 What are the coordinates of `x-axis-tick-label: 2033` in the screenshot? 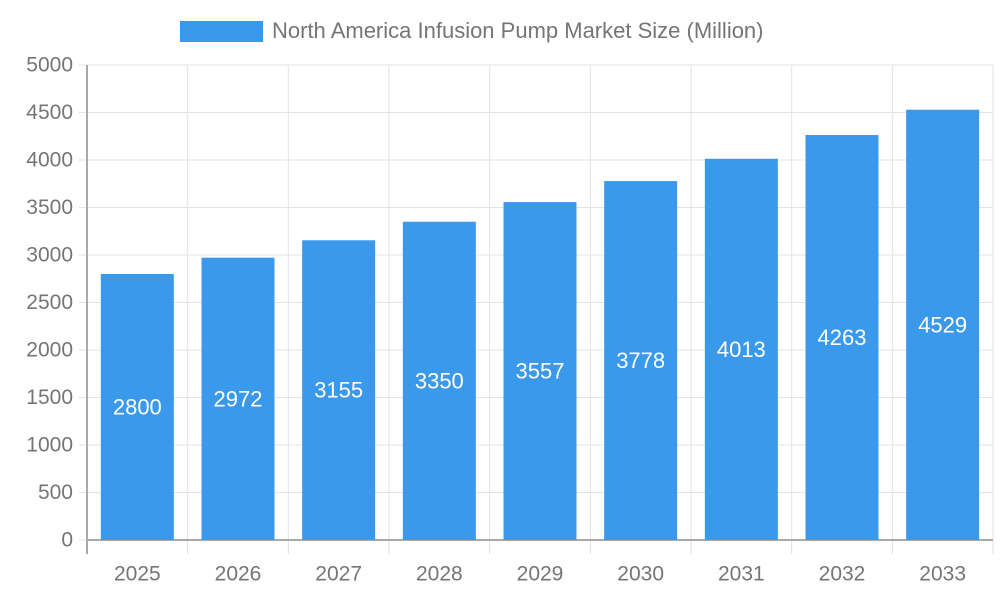 It's located at (942, 574).